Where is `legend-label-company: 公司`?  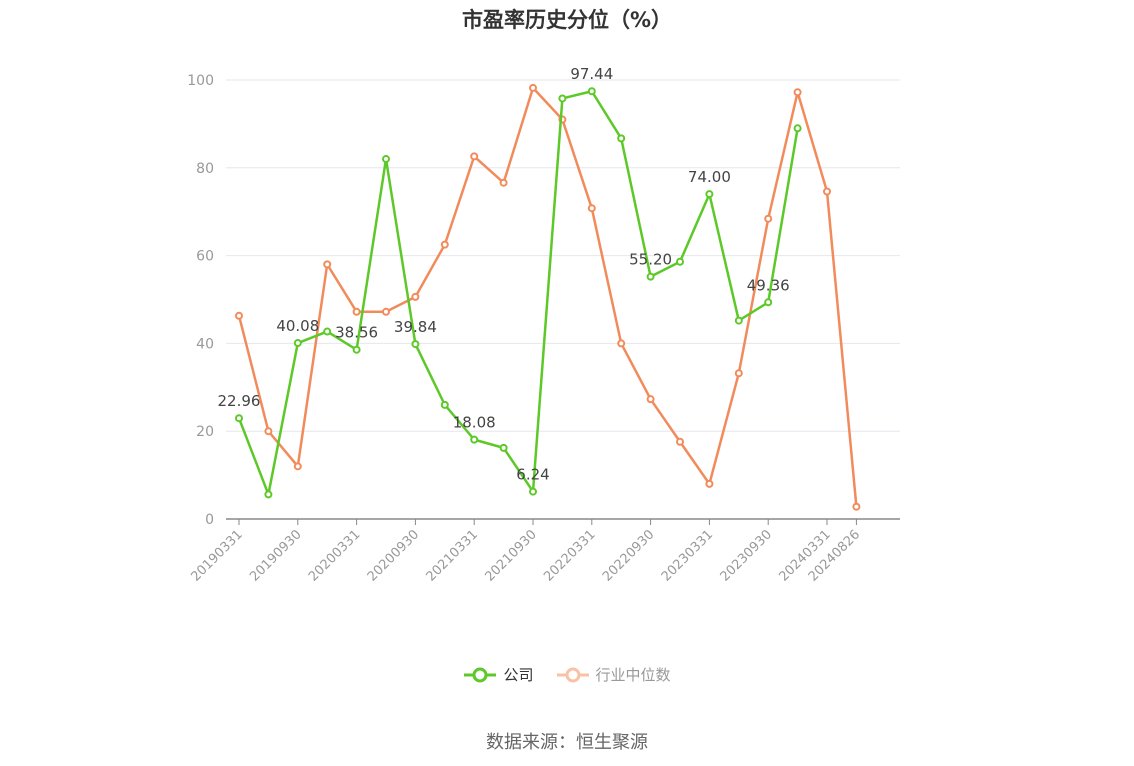 legend-label-company: 公司 is located at coordinates (518, 675).